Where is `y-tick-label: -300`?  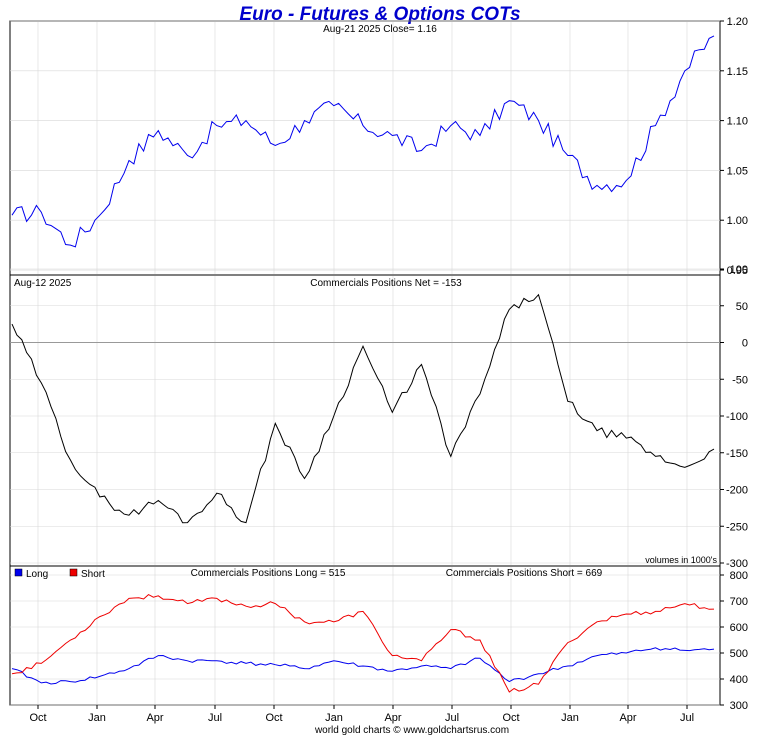 y-tick-label: -300 is located at coordinates (737, 564).